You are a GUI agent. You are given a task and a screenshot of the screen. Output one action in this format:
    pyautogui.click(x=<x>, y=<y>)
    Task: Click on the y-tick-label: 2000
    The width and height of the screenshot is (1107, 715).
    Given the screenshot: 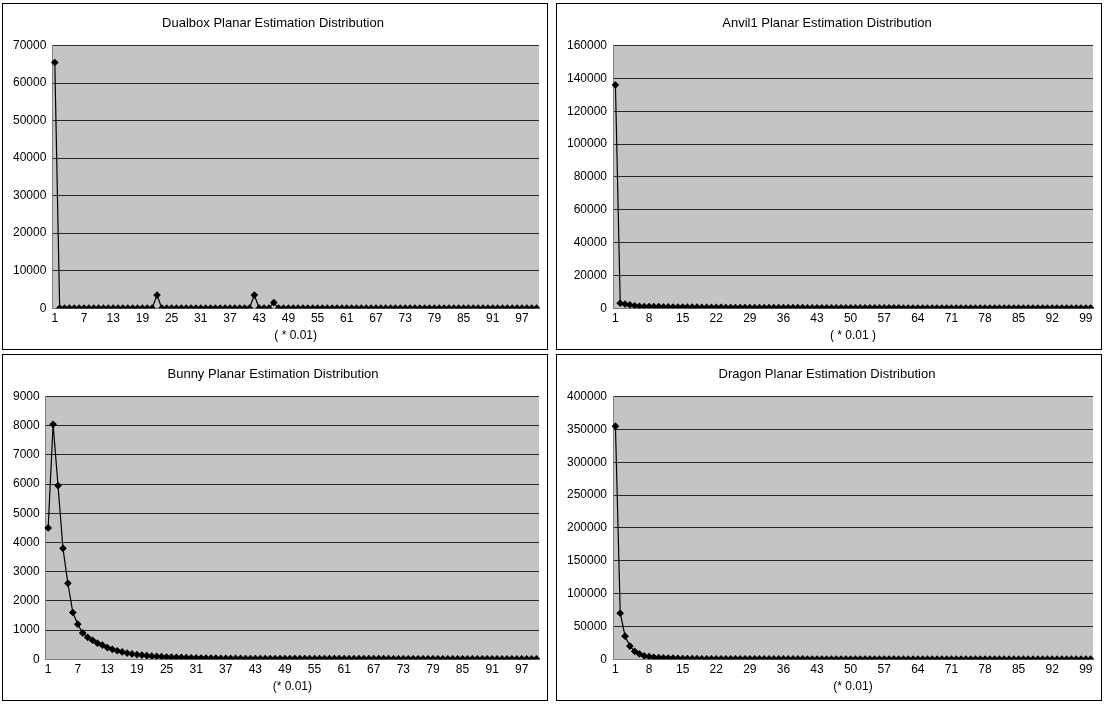 What is the action you would take?
    pyautogui.click(x=26, y=600)
    